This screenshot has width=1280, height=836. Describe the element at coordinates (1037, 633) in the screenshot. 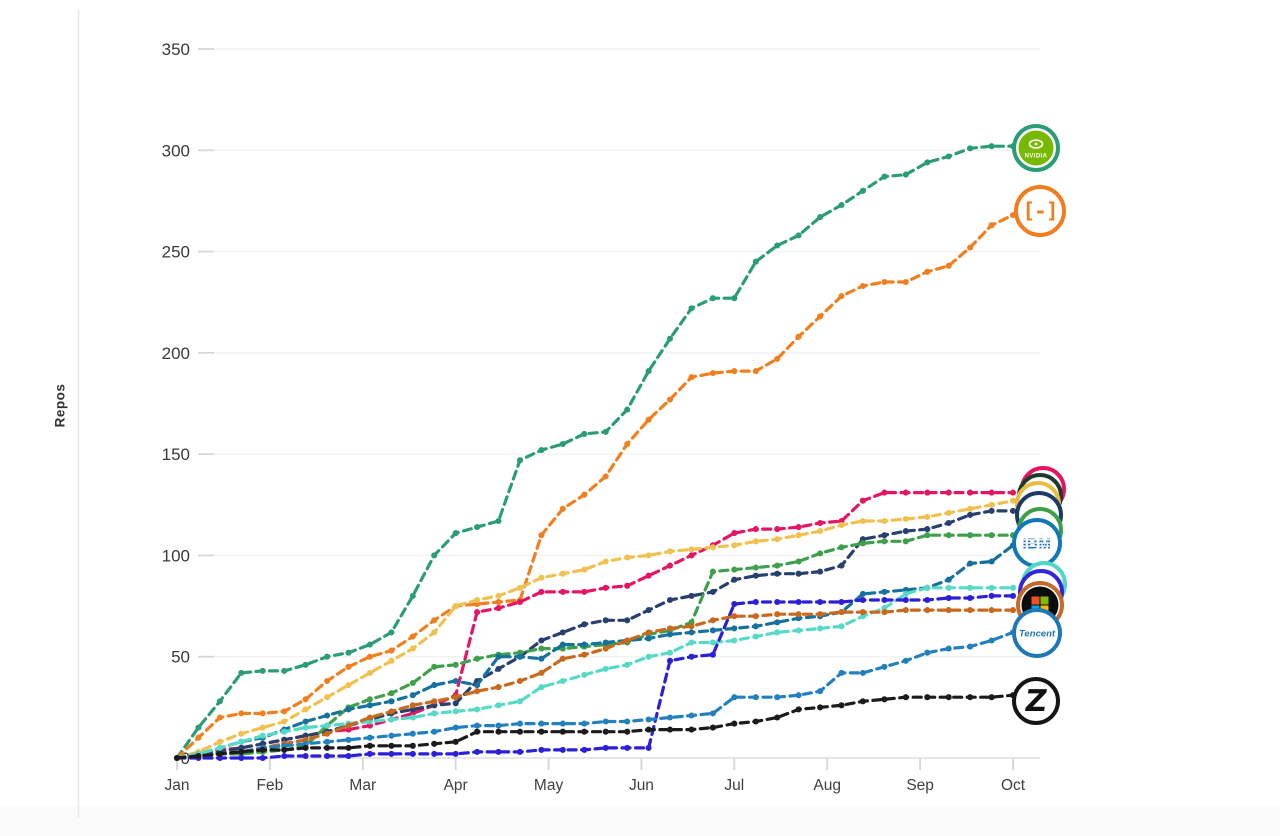

I see `logo-tencent: Tencent` at that location.